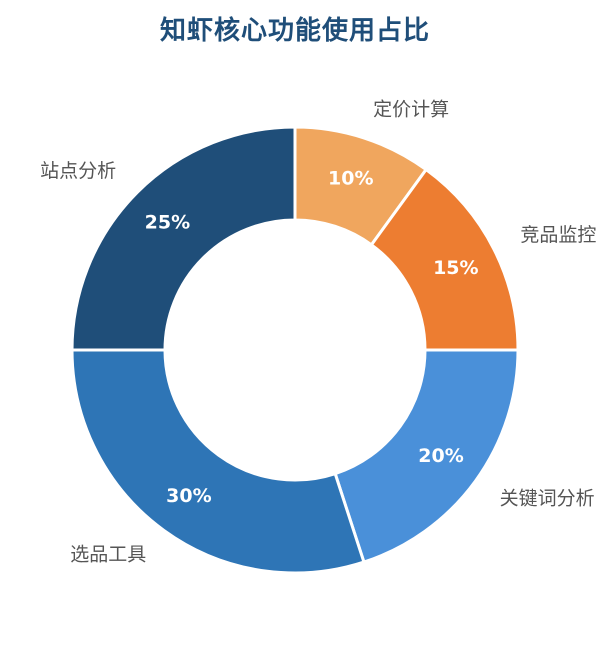 The image size is (614, 645). What do you see at coordinates (547, 499) in the screenshot?
I see `slice-category-label-3: 关键词分析` at bounding box center [547, 499].